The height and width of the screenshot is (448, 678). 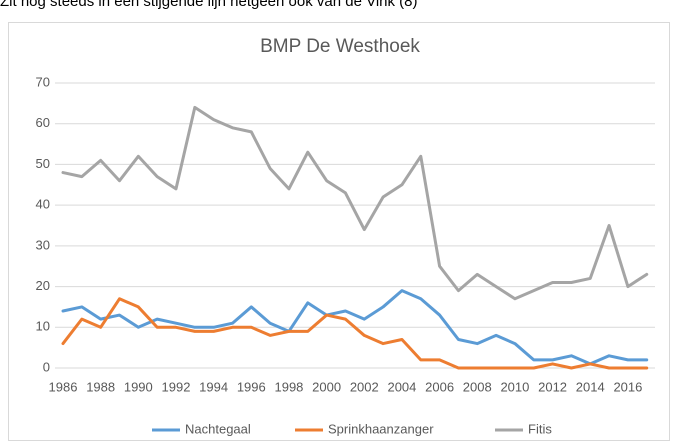 What do you see at coordinates (288, 386) in the screenshot?
I see `x-tick-label: 1998` at bounding box center [288, 386].